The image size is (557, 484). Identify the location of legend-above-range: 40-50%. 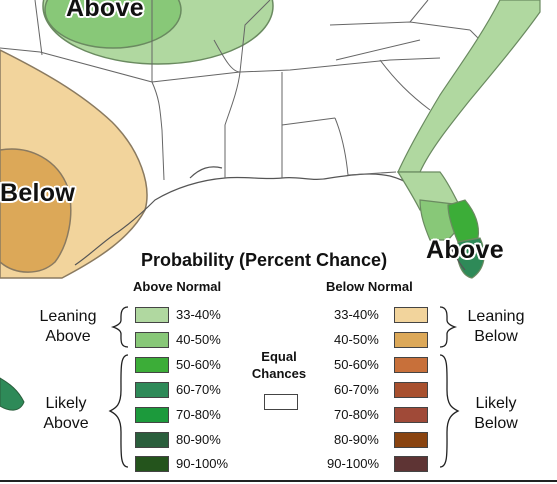
(198, 339).